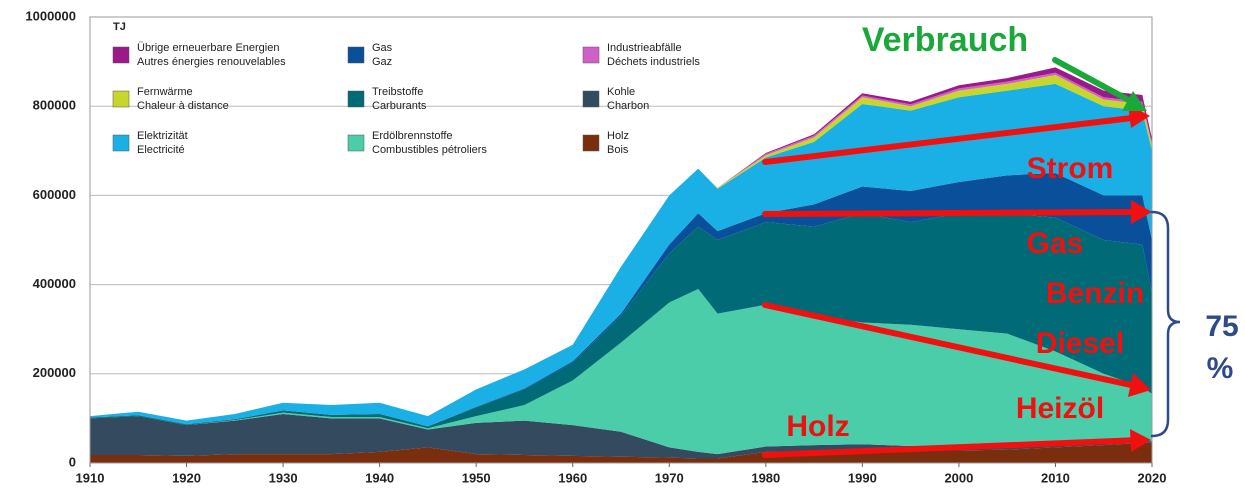  What do you see at coordinates (817, 426) in the screenshot?
I see `annotation: Holz` at bounding box center [817, 426].